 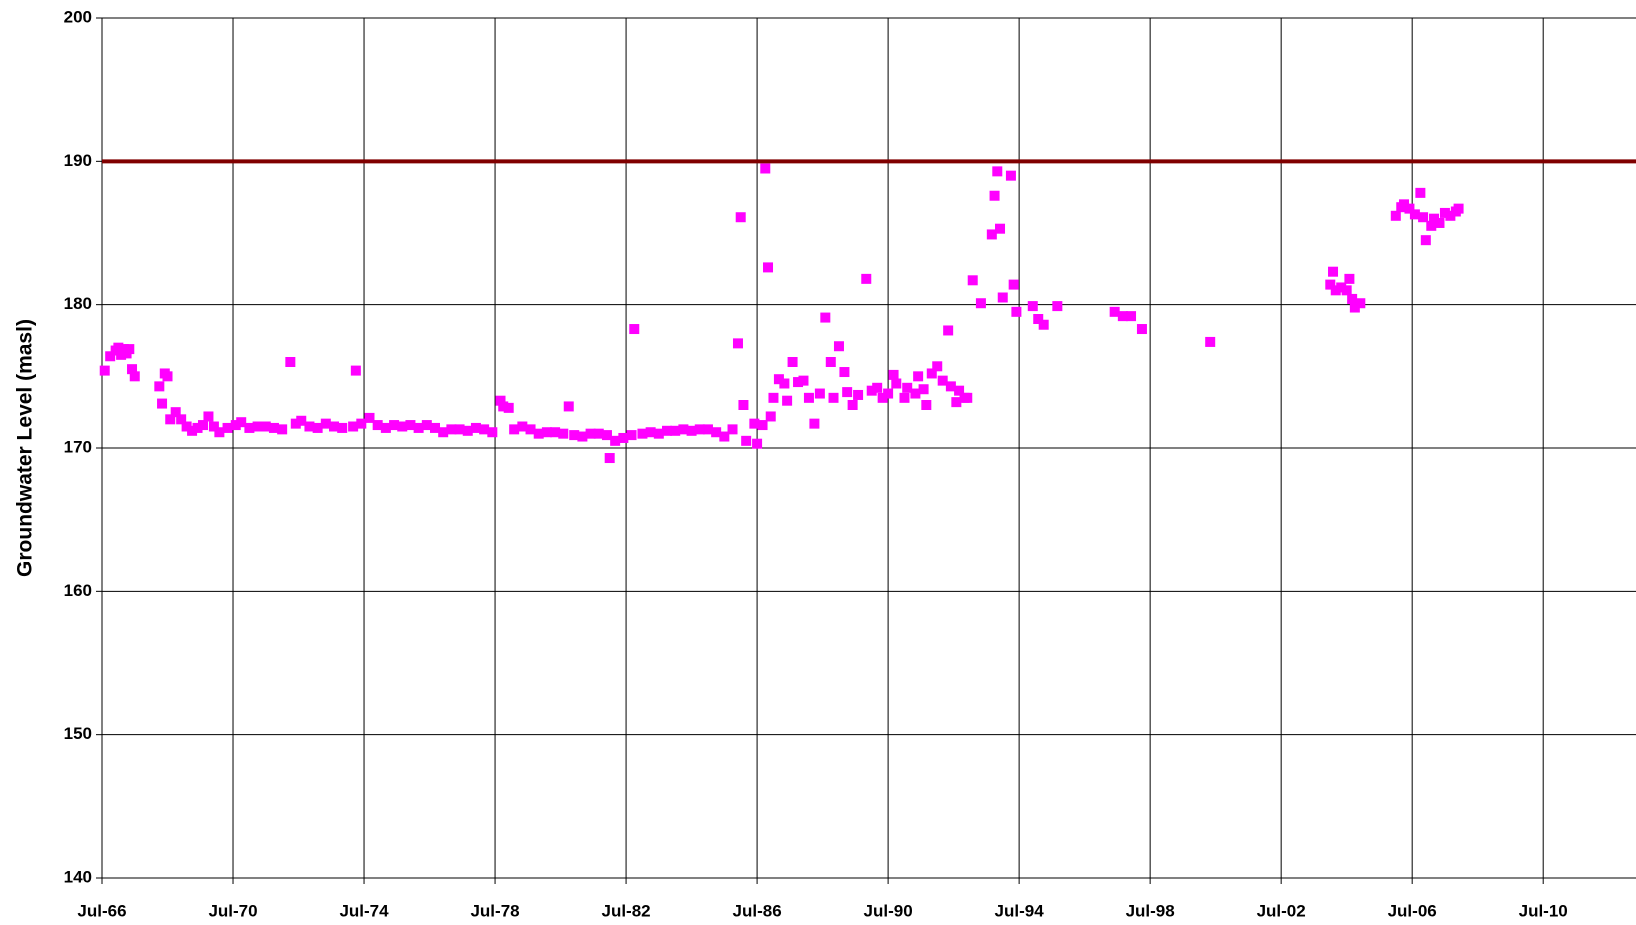 What do you see at coordinates (1020, 910) in the screenshot?
I see `x-tick-label: Jul-94` at bounding box center [1020, 910].